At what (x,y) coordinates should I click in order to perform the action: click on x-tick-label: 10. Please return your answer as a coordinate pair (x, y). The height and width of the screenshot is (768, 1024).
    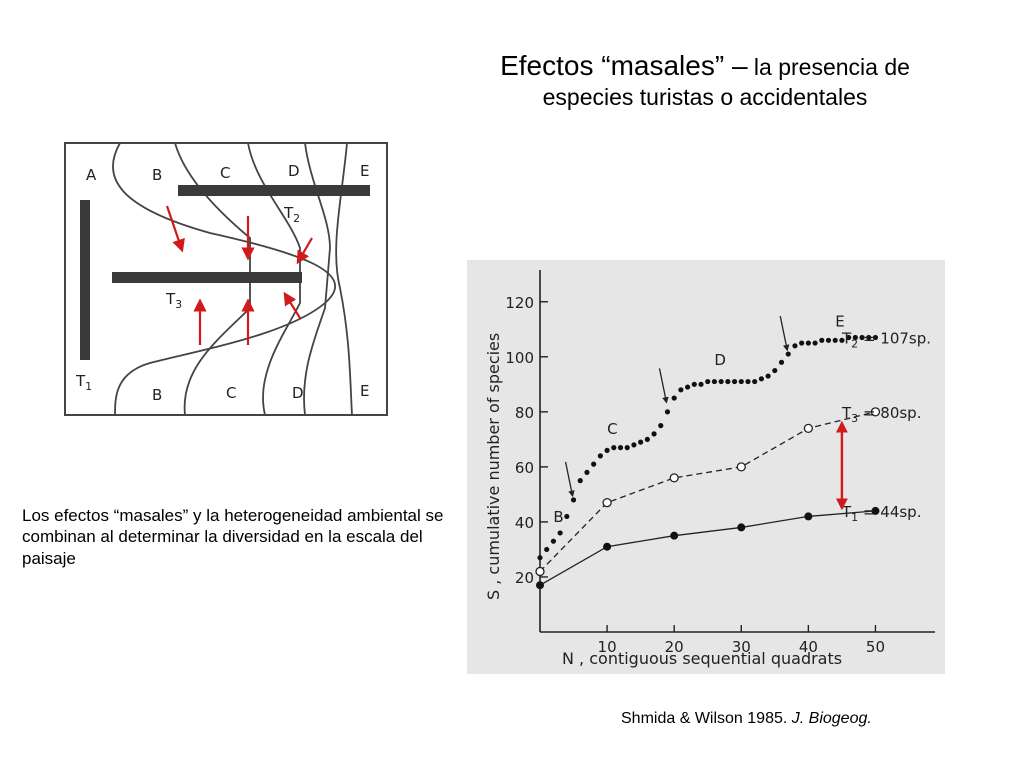
    Looking at the image, I should click on (607, 647).